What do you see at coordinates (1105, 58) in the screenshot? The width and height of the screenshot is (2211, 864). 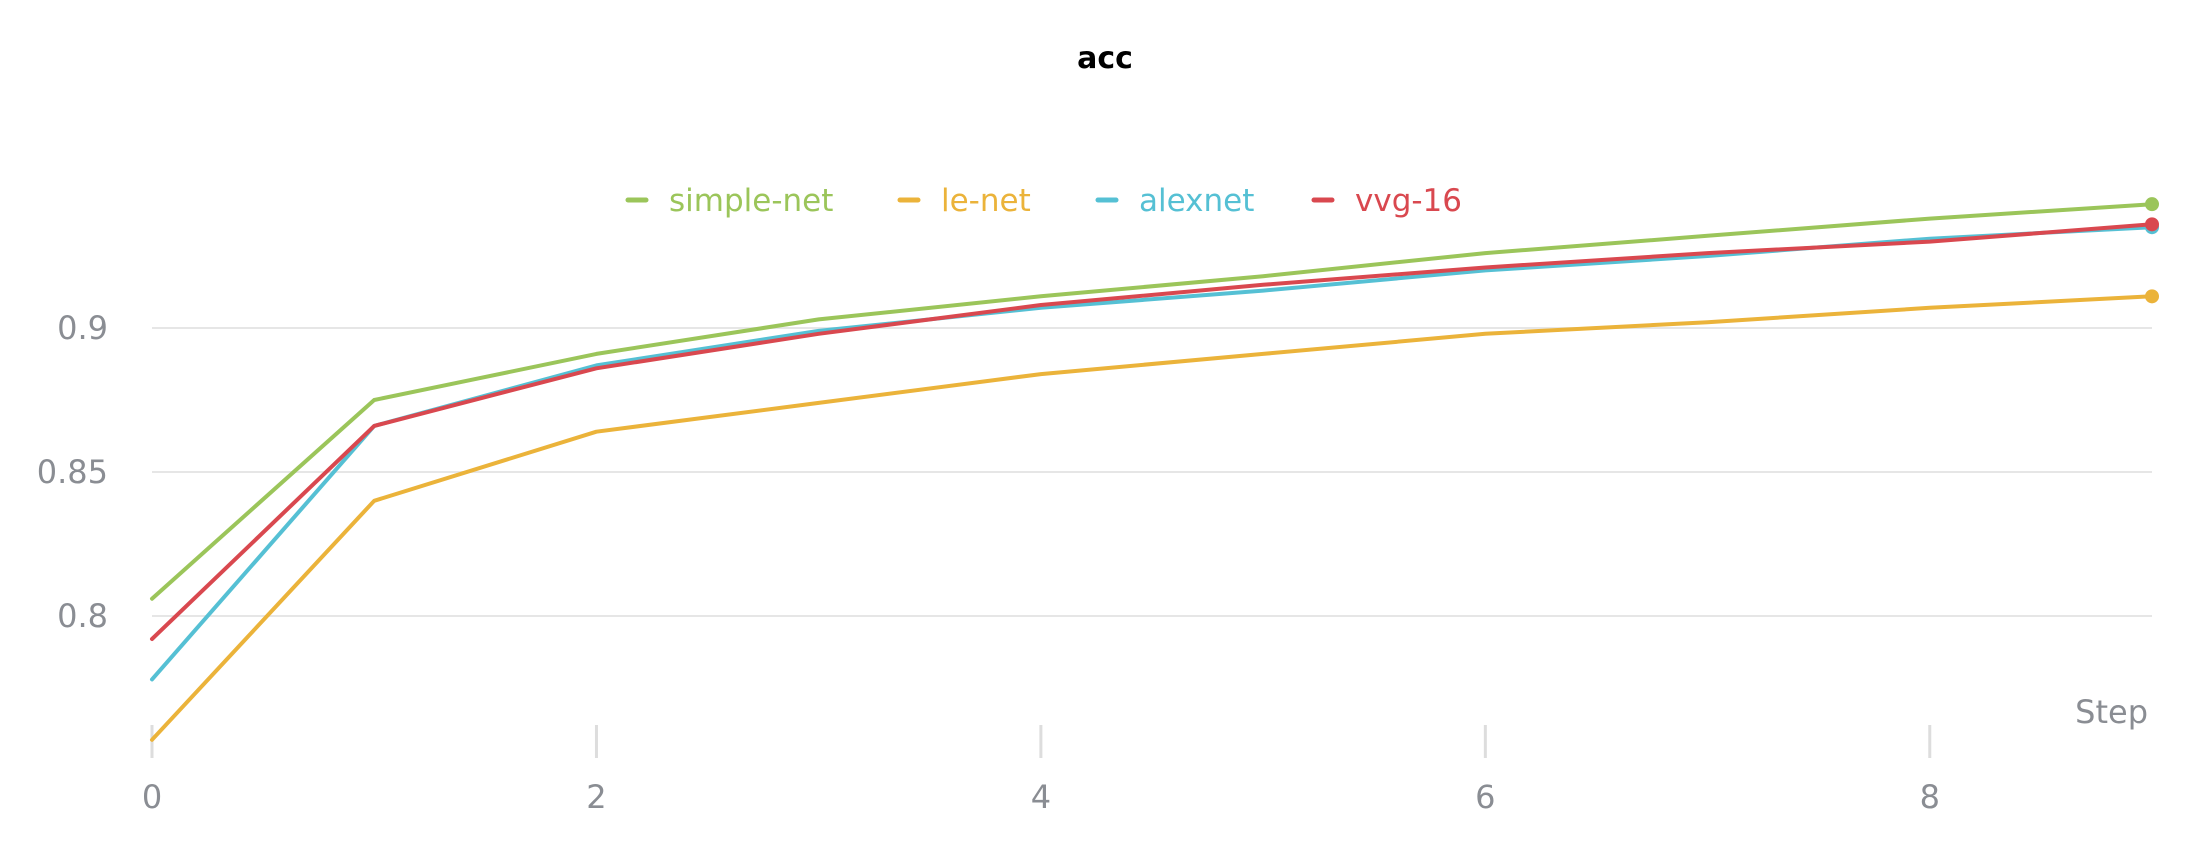 I see `chart-title: acc` at bounding box center [1105, 58].